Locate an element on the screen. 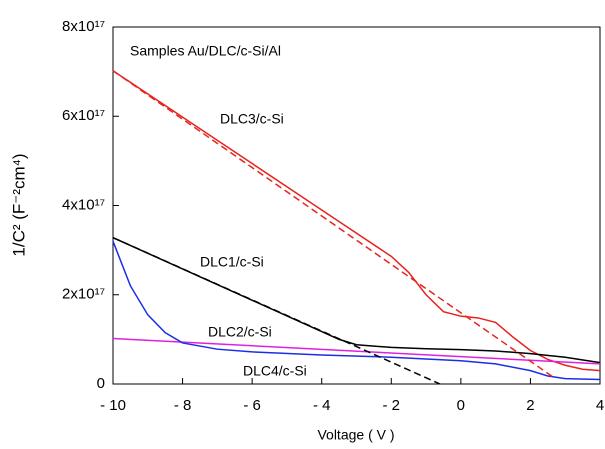 Image resolution: width=605 pixels, height=449 pixels. x-tick-label: - 6 is located at coordinates (252, 405).